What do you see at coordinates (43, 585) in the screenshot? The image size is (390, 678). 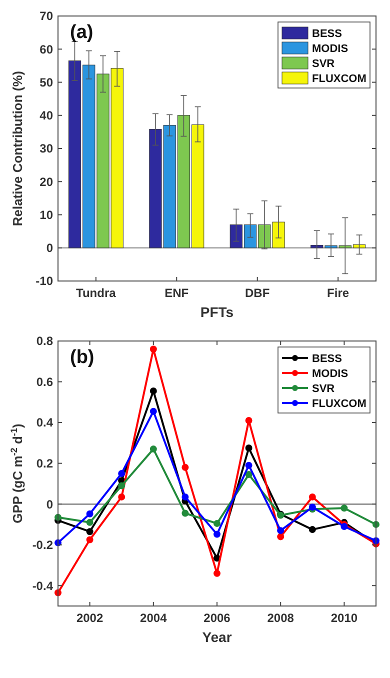 I see `y-tick-label: -0.4` at bounding box center [43, 585].